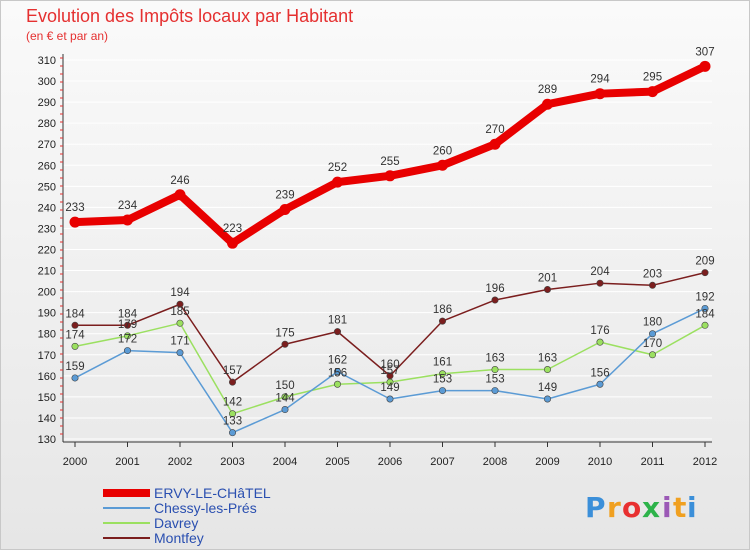  Describe the element at coordinates (652, 344) in the screenshot. I see `data-label: 170` at that location.